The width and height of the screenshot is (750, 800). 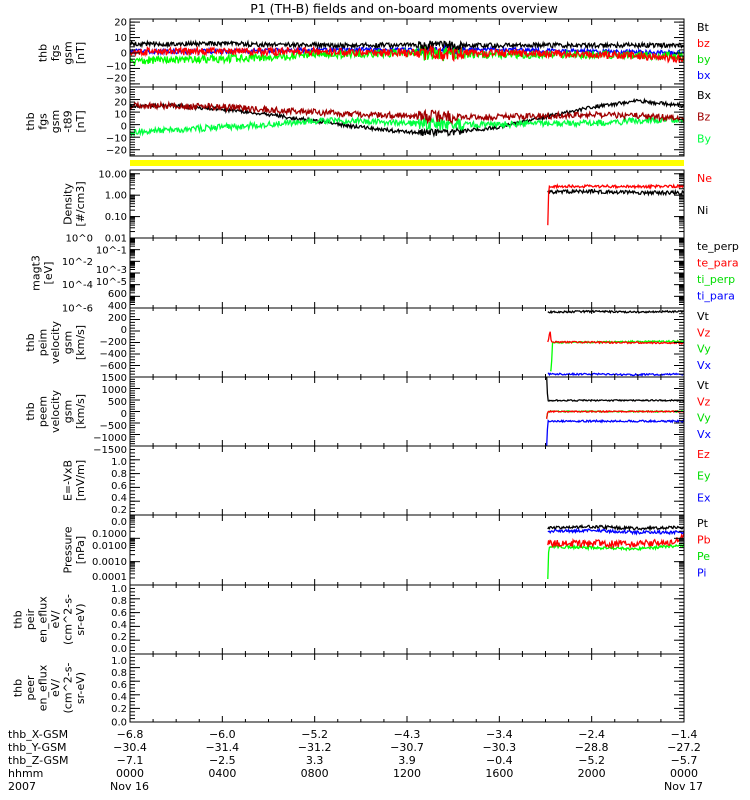 What do you see at coordinates (407, 45) in the screenshot?
I see `series-Bt` at bounding box center [407, 45].